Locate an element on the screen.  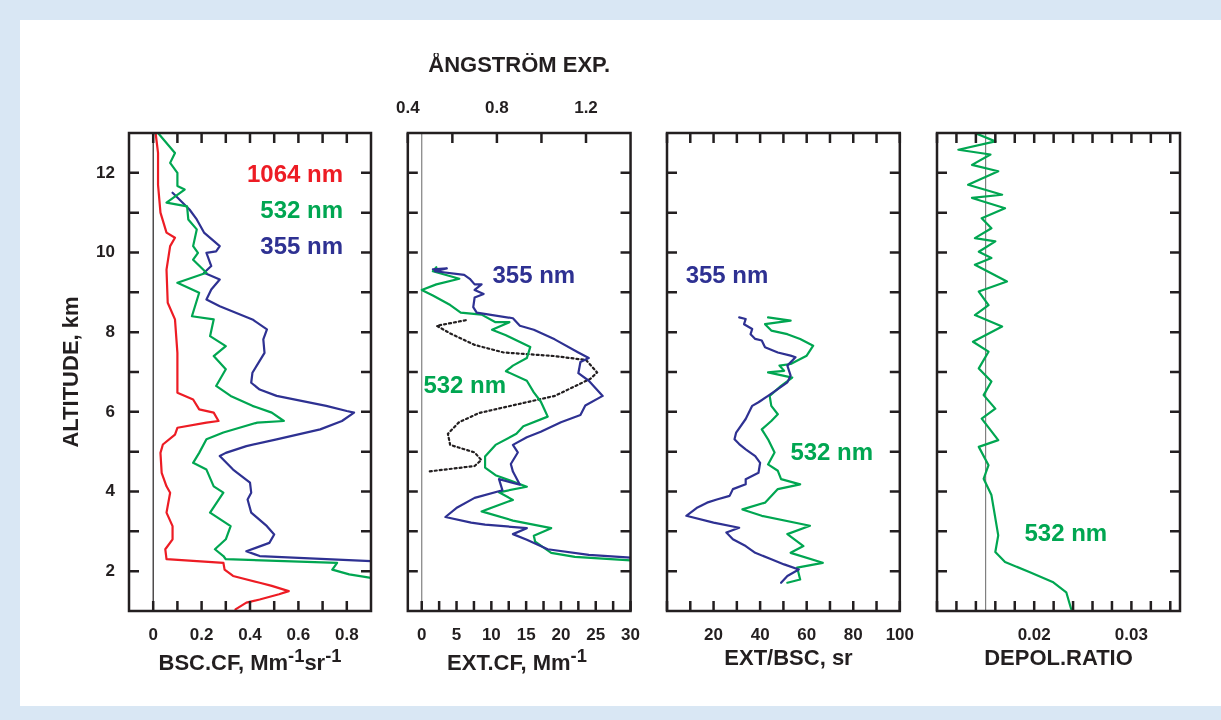
x-tick-label: 25 is located at coordinates (596, 634).